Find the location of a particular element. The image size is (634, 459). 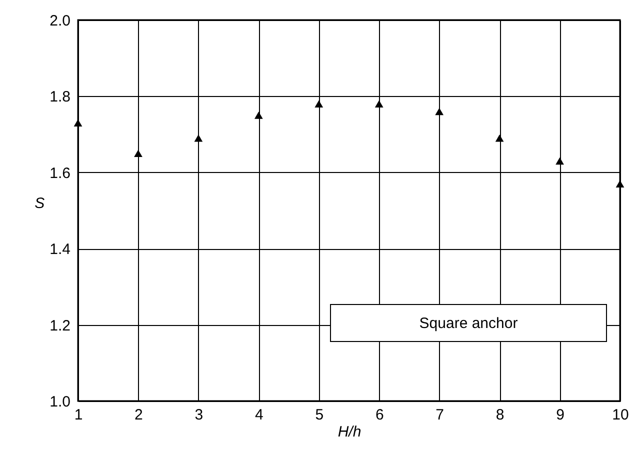

y-tick-label: 1.2 is located at coordinates (60, 325).